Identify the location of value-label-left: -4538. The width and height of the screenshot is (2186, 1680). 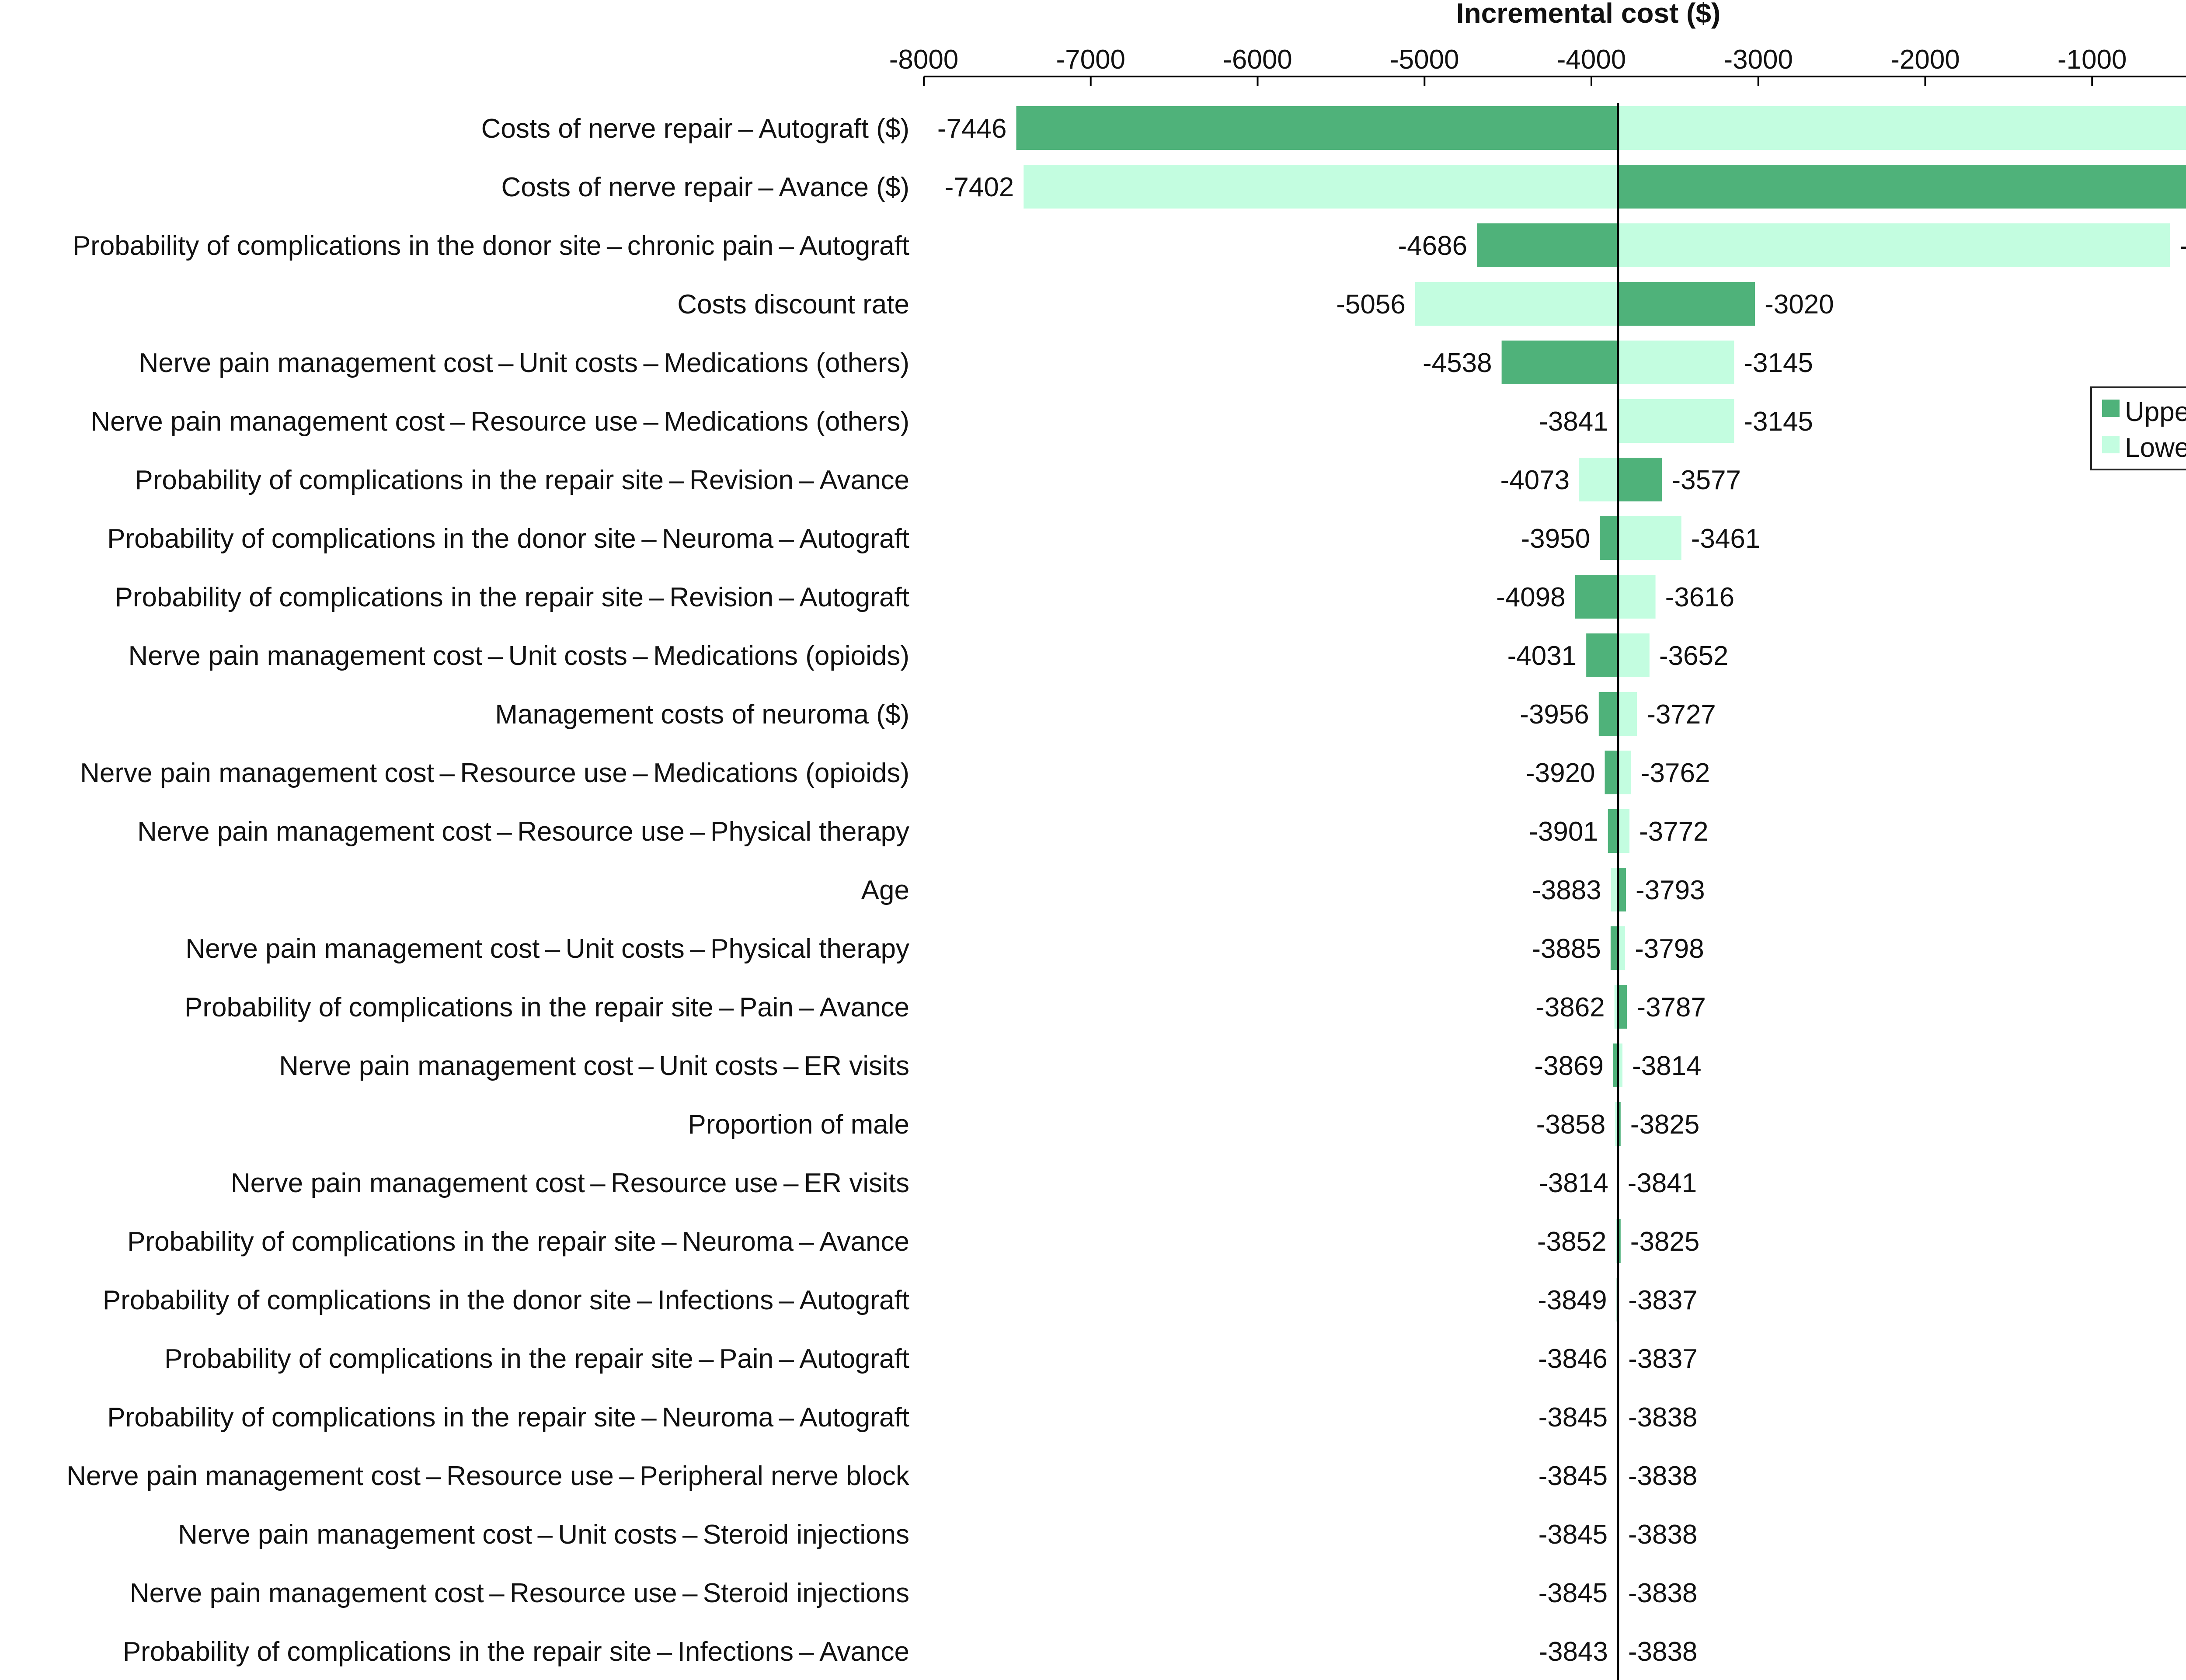
(1457, 363).